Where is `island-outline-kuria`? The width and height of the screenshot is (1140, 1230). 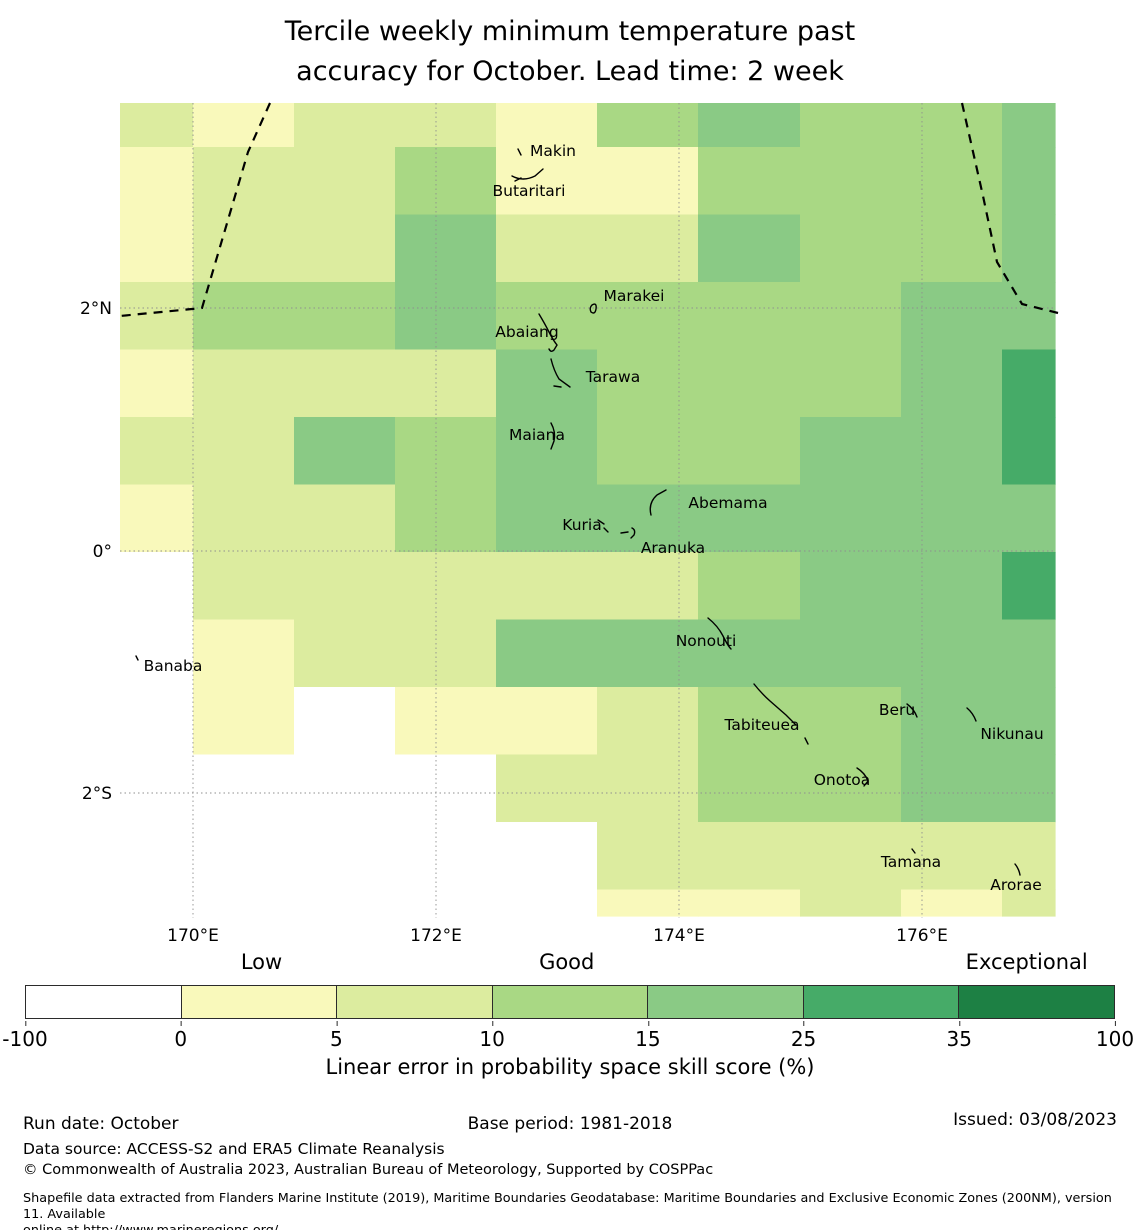
island-outline-kuria is located at coordinates (603, 526).